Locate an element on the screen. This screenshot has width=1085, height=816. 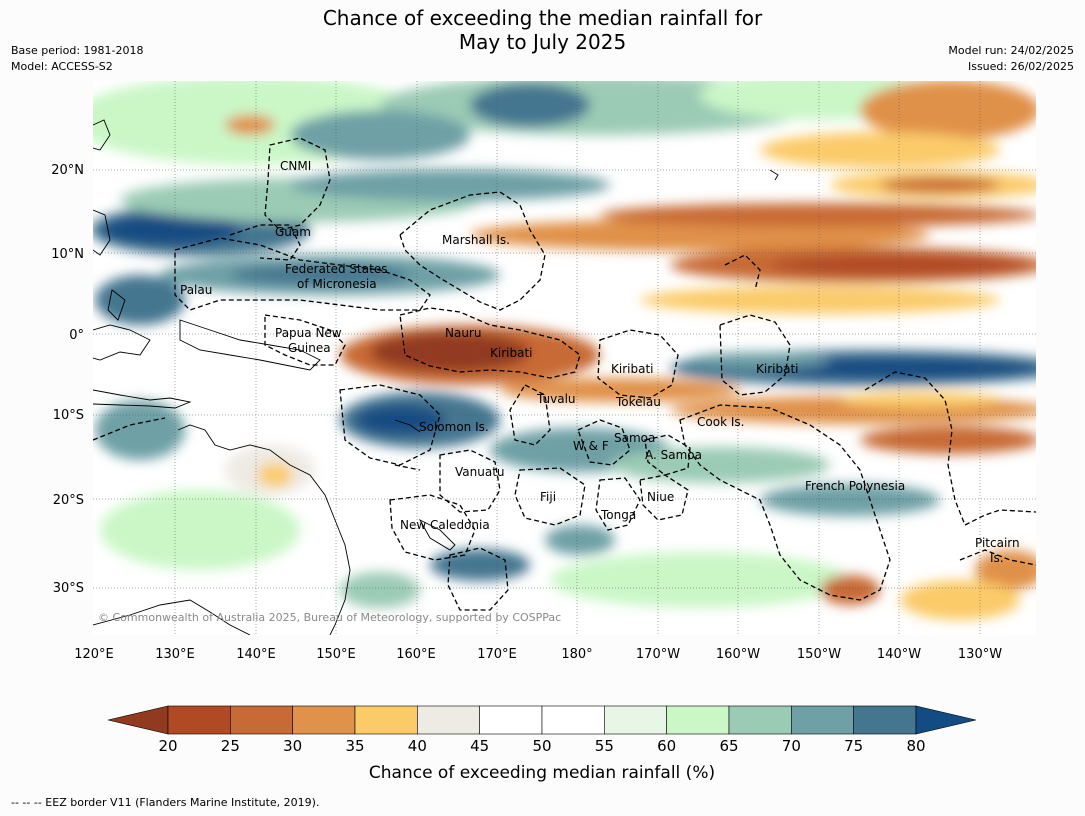
place-label-marshall-islands: Marshall Is. is located at coordinates (476, 240).